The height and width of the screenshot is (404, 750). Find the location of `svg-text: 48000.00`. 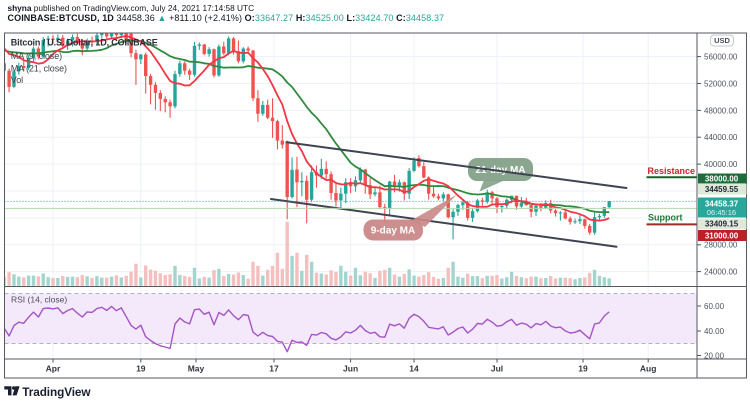

svg-text: 48000.00 is located at coordinates (721, 110).